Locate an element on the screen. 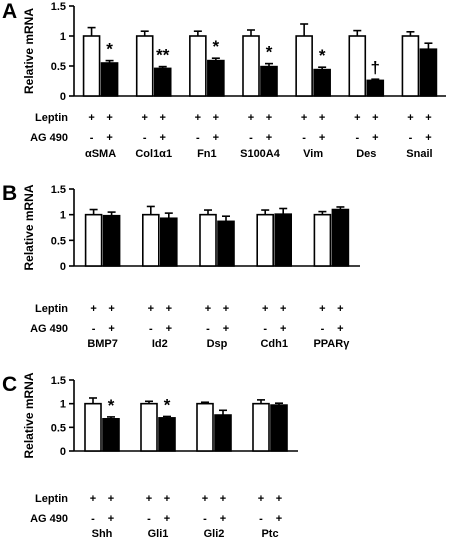 The height and width of the screenshot is (540, 474). category-label: Gli2 is located at coordinates (214, 534).